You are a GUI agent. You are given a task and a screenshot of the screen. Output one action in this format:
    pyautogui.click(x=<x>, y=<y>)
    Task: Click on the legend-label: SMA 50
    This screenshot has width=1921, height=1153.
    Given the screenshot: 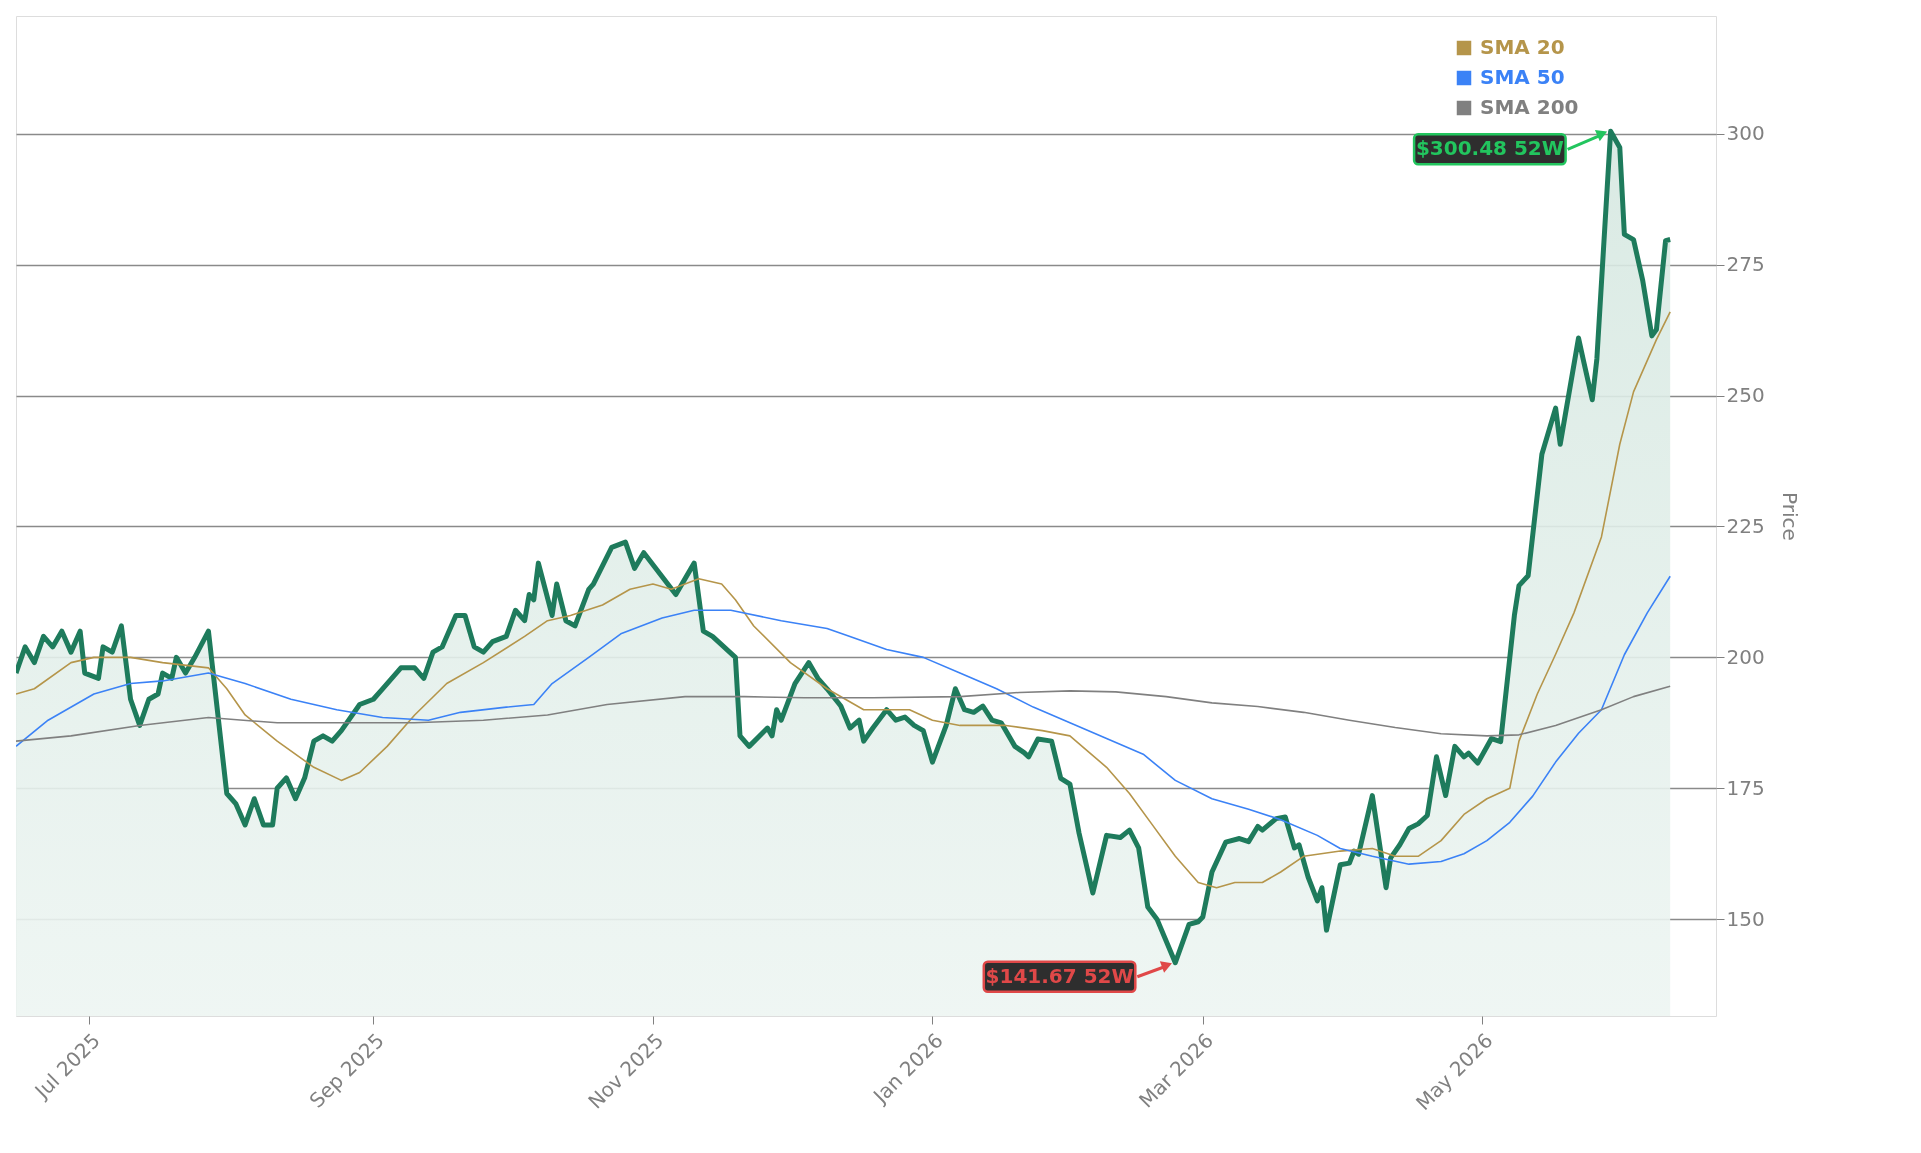 What is the action you would take?
    pyautogui.click(x=1522, y=77)
    